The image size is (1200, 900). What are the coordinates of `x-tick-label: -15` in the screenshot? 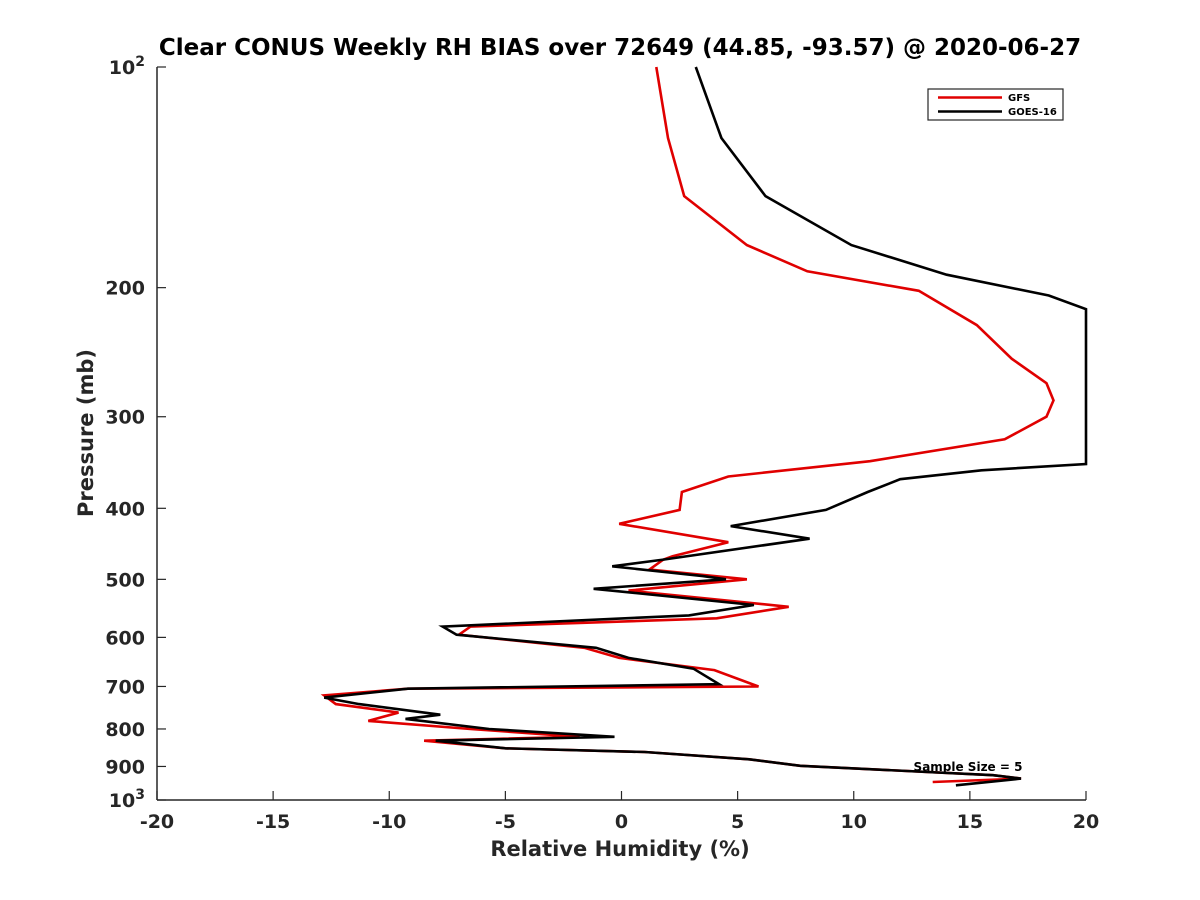 It's located at (273, 822).